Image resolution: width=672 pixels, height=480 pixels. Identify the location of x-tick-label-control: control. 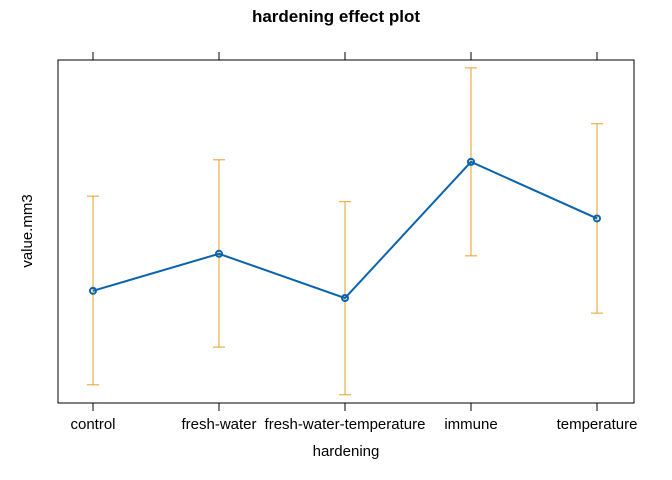
(92, 424).